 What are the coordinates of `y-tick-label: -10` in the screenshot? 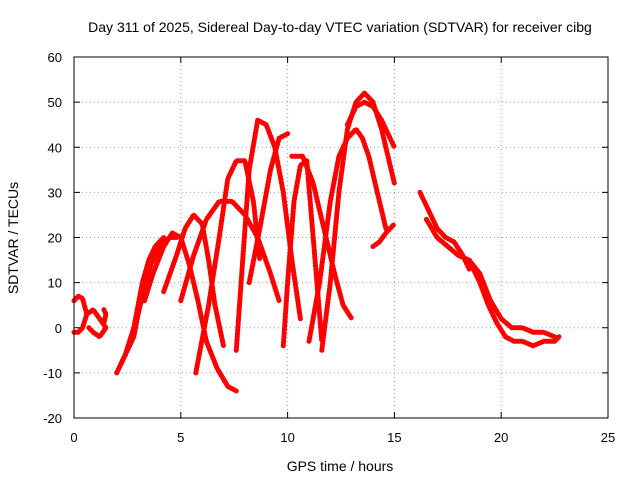 It's located at (52, 373).